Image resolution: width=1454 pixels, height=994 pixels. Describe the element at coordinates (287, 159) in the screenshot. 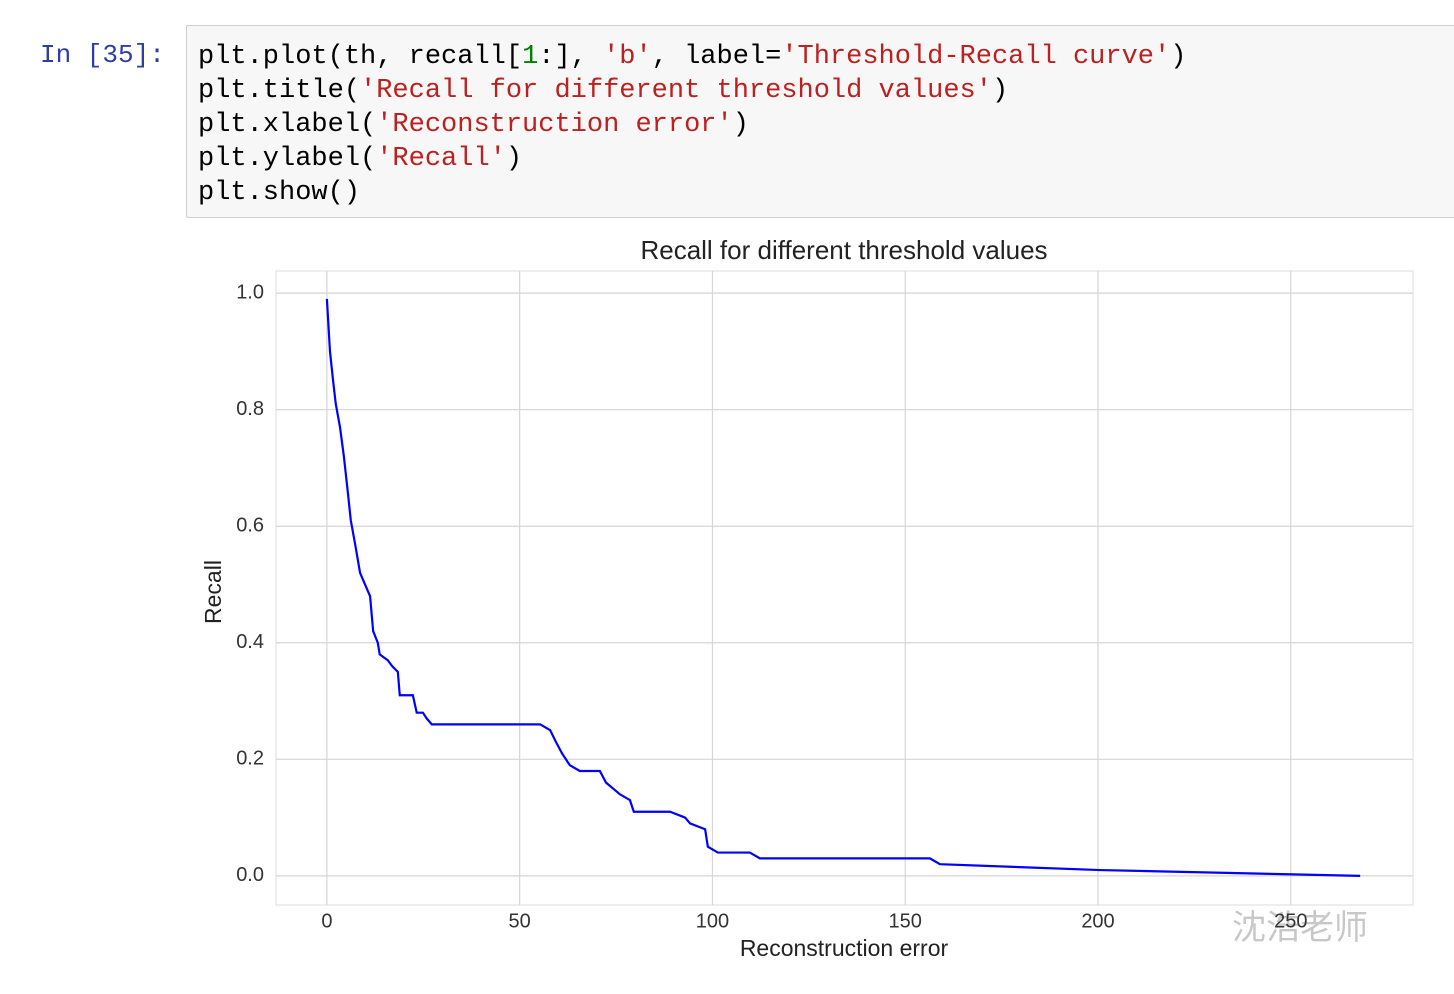

I see `code-token: plt.ylabel(` at that location.